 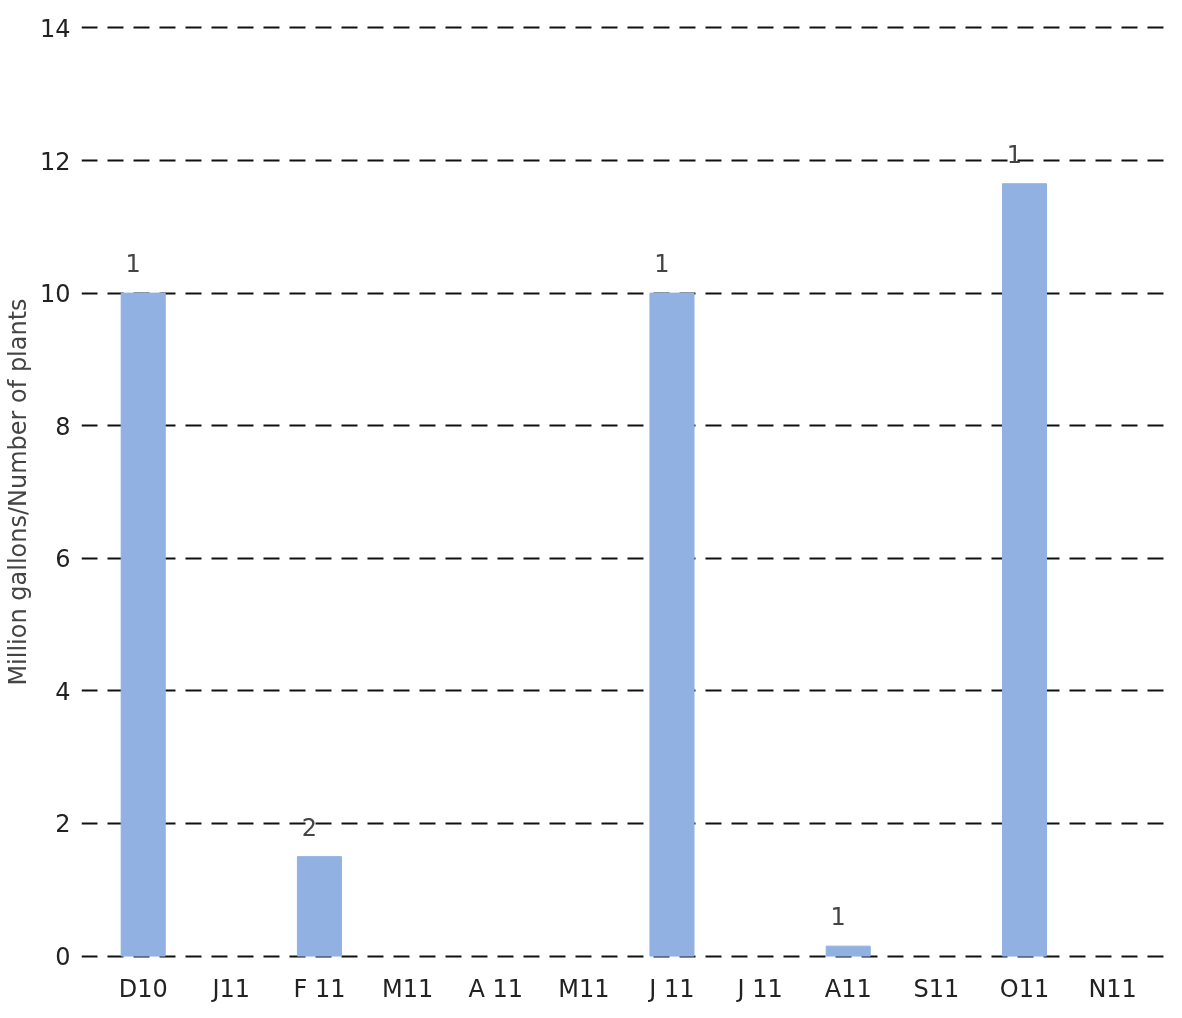 I want to click on x-tick-label: F 11, so click(x=319, y=988).